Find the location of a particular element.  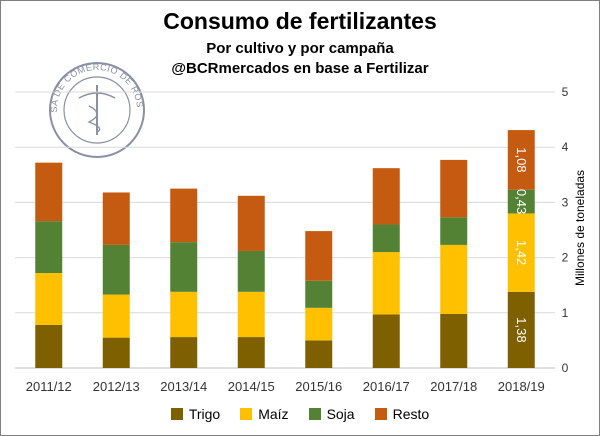

data-label: 1,08 is located at coordinates (521, 159).